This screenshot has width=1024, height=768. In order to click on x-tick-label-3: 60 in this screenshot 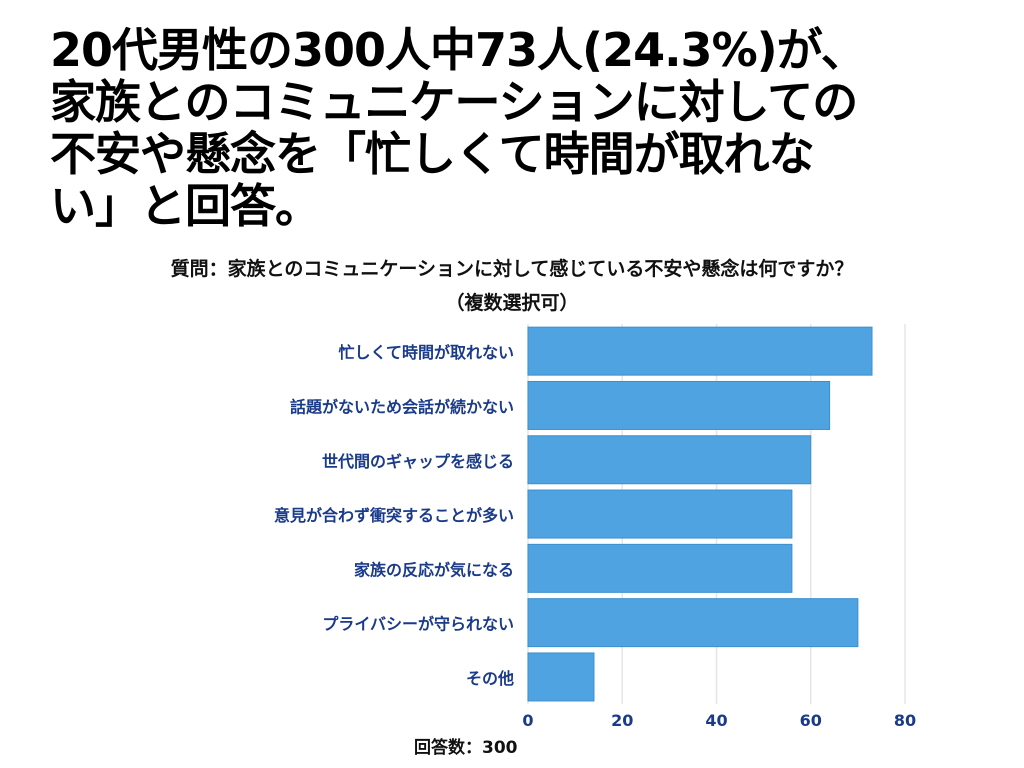, I will do `click(811, 720)`.